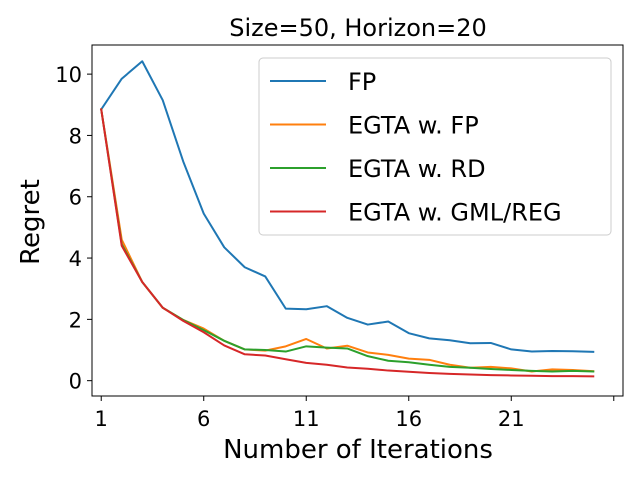 The height and width of the screenshot is (480, 640). Describe the element at coordinates (306, 419) in the screenshot. I see `x-tick-label: 11` at that location.